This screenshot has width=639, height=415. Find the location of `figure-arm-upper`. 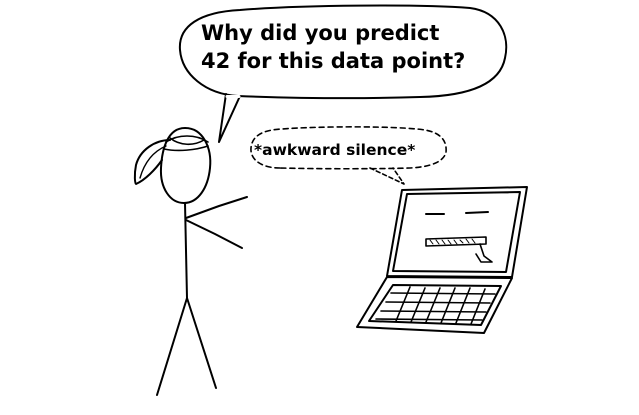

figure-arm-upper is located at coordinates (216, 207).